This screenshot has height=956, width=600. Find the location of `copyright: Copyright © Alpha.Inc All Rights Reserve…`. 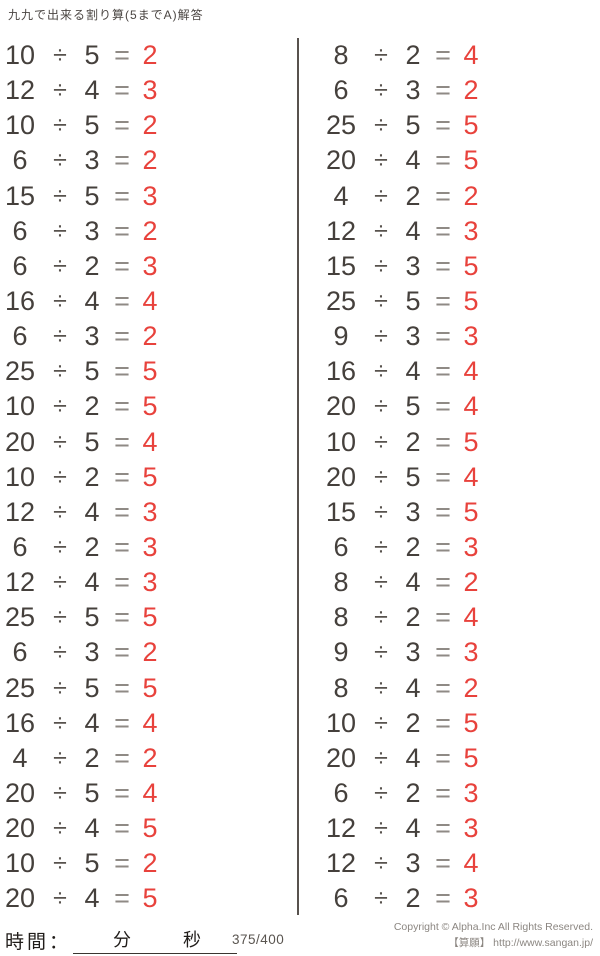

copyright: Copyright © Alpha.Inc All Rights Reserve… is located at coordinates (493, 935).